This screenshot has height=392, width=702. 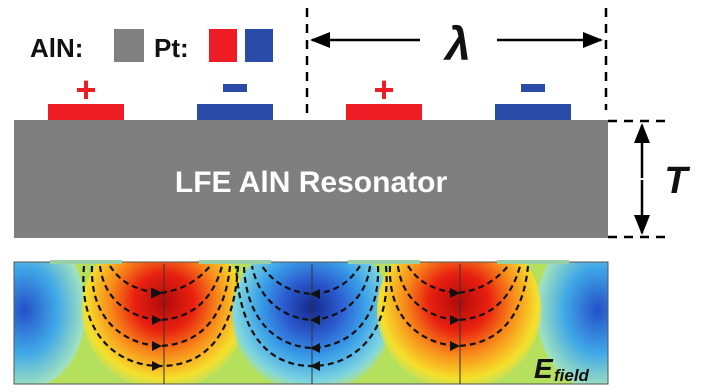 I want to click on electrode-1: +, so click(x=86, y=94).